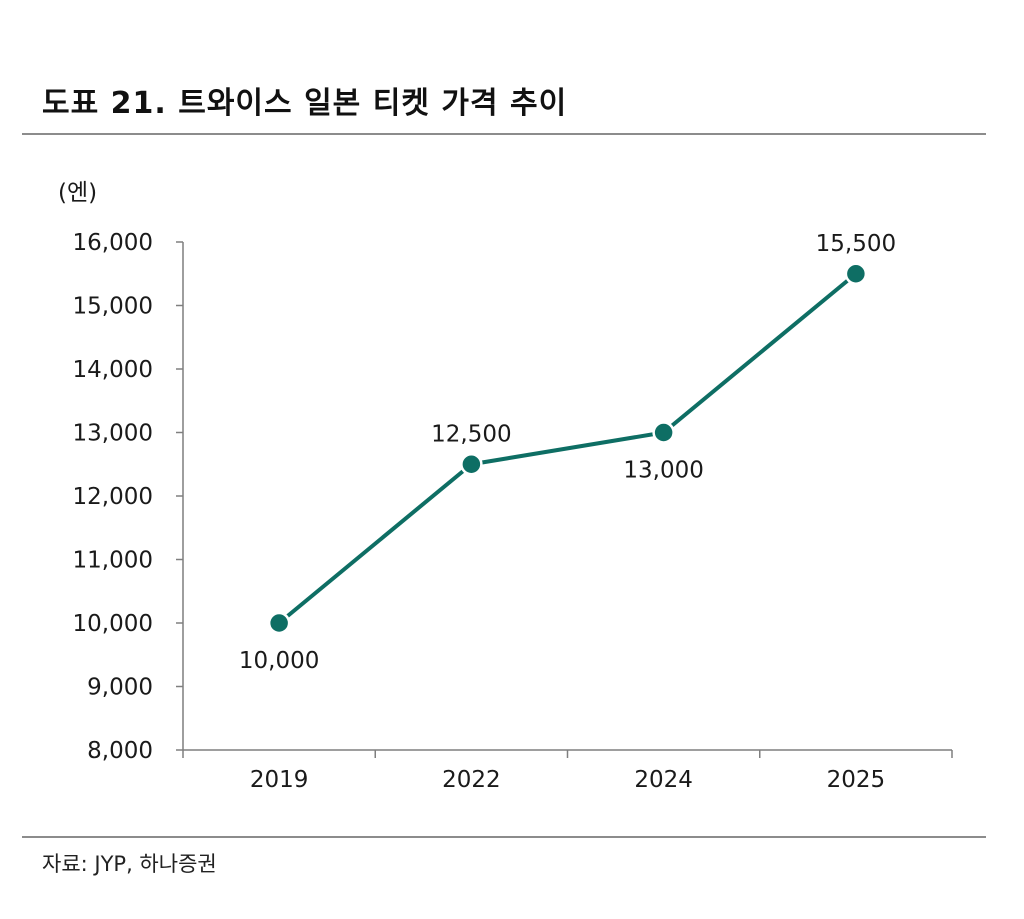  Describe the element at coordinates (113, 370) in the screenshot. I see `y-tick-label: 14,000` at that location.